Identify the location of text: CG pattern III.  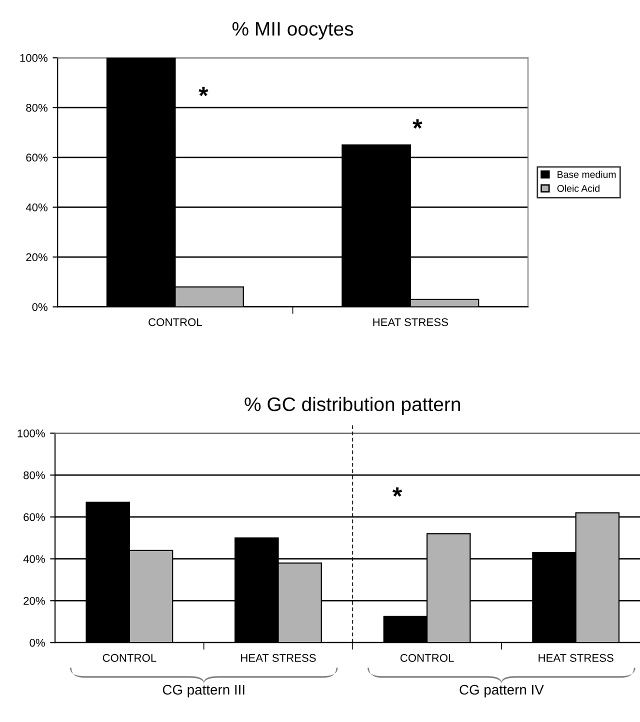
(203, 691).